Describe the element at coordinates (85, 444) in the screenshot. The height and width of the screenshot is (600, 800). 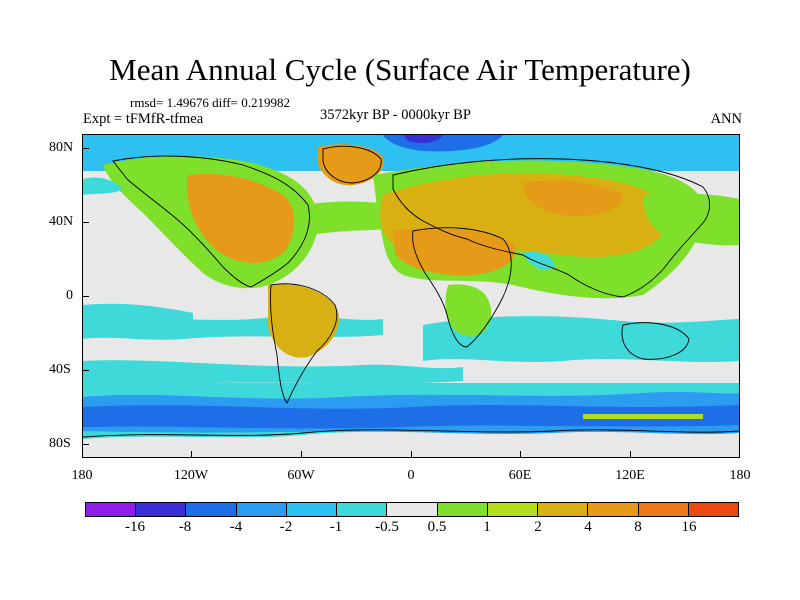
I see `lat-tick-80s` at that location.